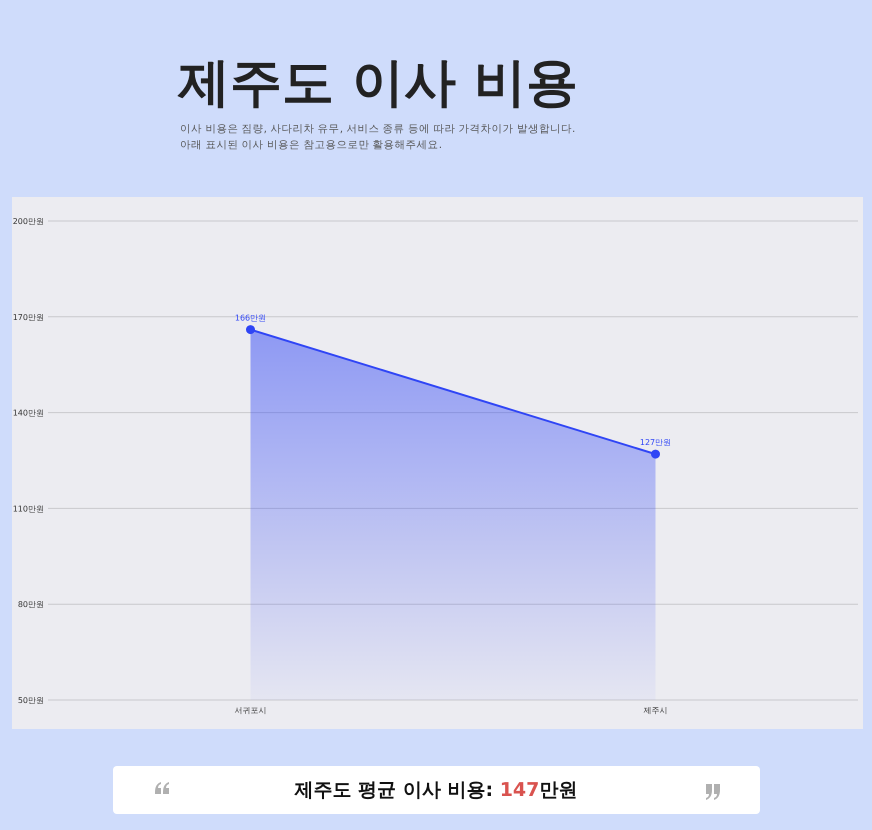  Describe the element at coordinates (656, 443) in the screenshot. I see `data-label: 127만원` at that location.